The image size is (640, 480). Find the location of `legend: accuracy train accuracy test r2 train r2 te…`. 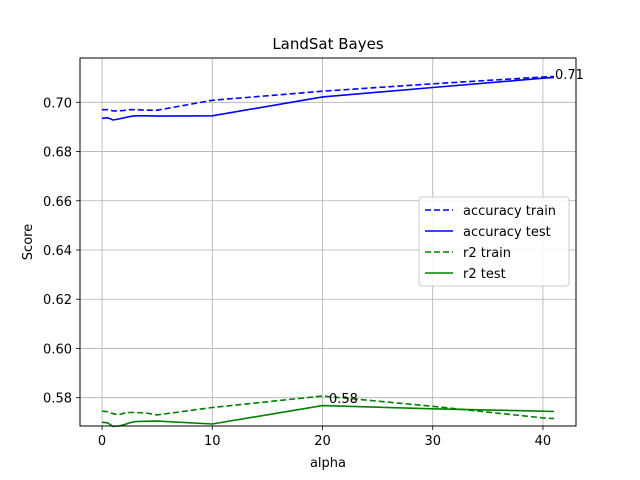

legend: accuracy train accuracy test r2 train r2 te… is located at coordinates (494, 241).